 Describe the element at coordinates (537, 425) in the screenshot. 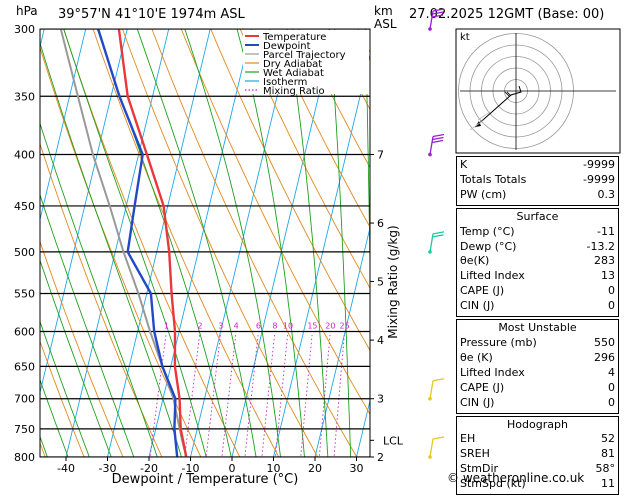

I see `hodograph-title: Hodograph` at that location.